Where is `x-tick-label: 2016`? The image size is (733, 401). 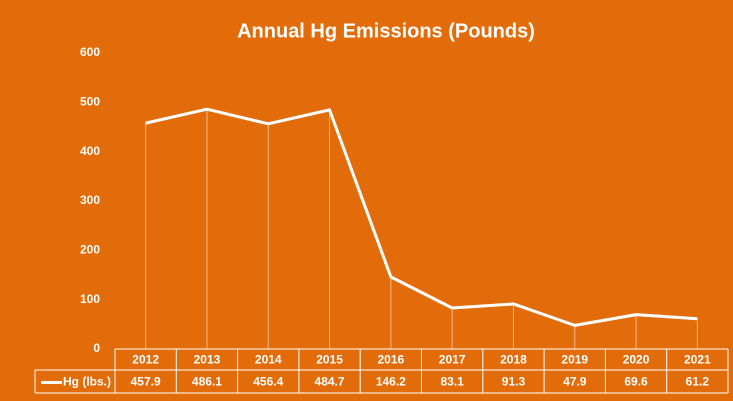 x-tick-label: 2016 is located at coordinates (390, 360).